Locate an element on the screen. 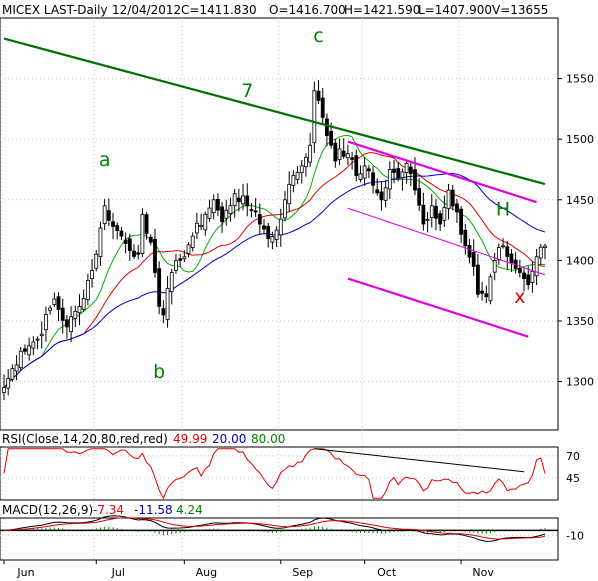 The image size is (598, 581). macd-panel-frame is located at coordinates (279, 539).